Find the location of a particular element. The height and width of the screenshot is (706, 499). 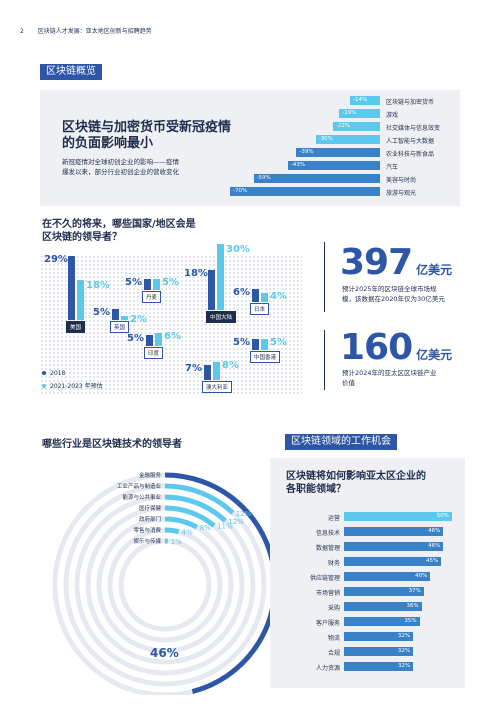

overview-bar: -14% is located at coordinates (365, 100).